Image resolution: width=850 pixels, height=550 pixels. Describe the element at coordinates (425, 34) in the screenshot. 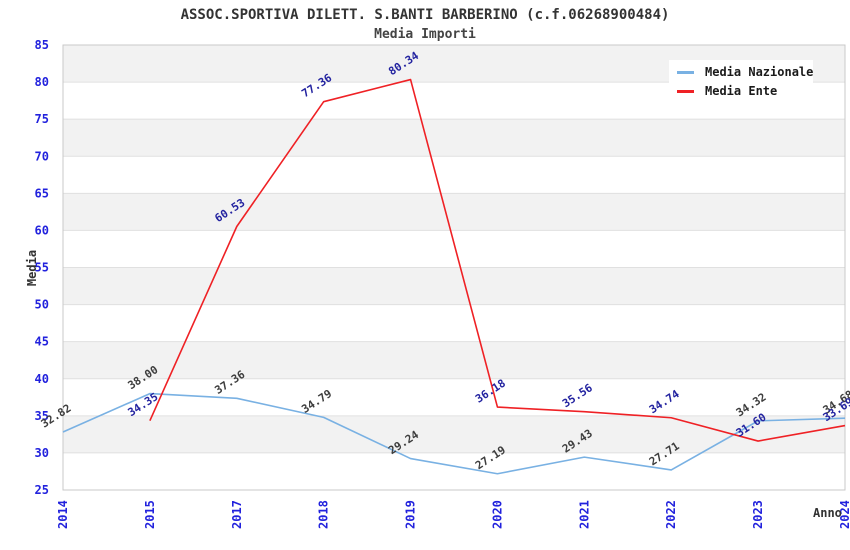

I see `chart-subtitle: Media Importi` at that location.